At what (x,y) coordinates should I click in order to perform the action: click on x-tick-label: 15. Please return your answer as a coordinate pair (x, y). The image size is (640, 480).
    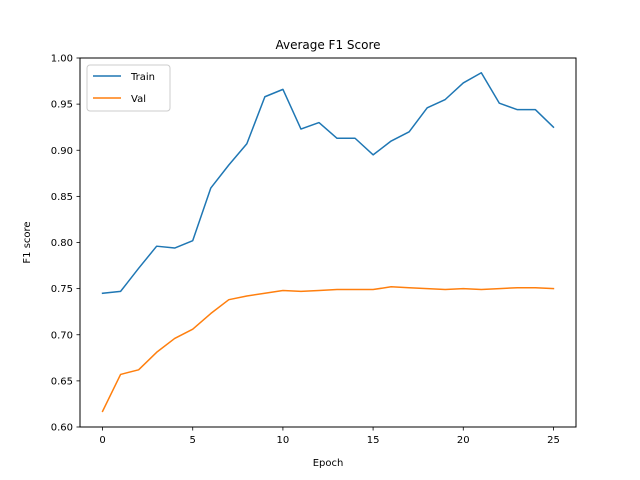
    Looking at the image, I should click on (373, 440).